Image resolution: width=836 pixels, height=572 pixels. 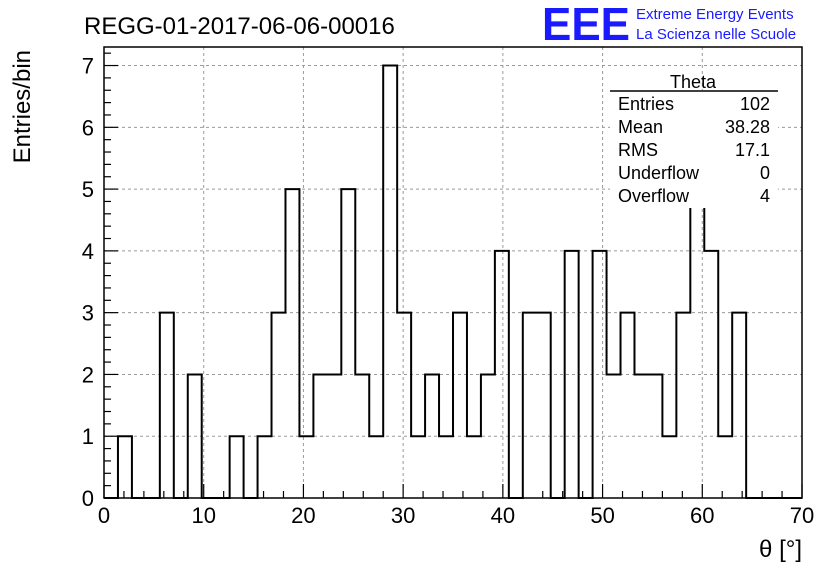 I want to click on y-axis-title: Entries/bin, so click(x=22, y=106).